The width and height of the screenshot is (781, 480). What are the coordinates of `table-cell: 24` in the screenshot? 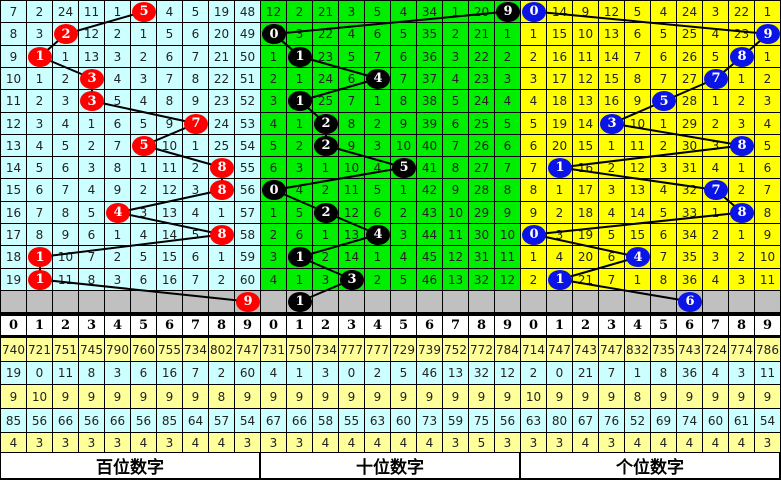 It's located at (65, 11).